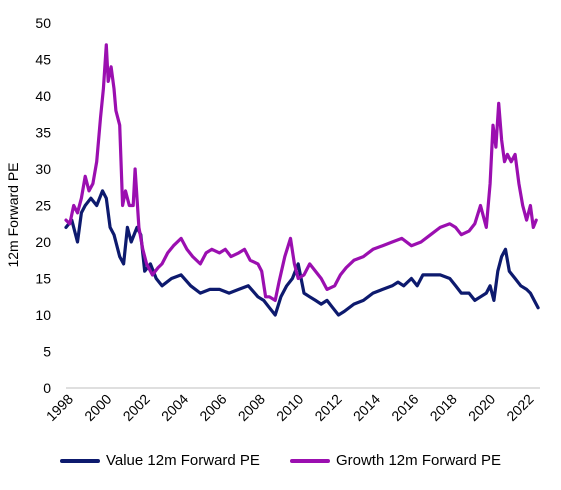  Describe the element at coordinates (43, 96) in the screenshot. I see `y-tick-label: 40` at that location.